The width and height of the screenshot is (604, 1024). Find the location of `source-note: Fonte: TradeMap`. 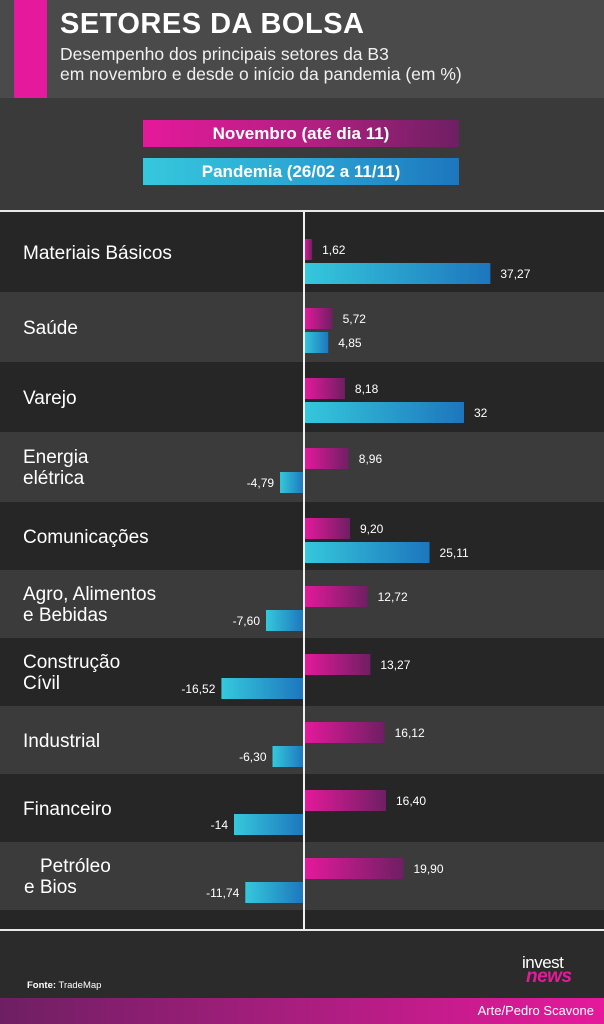

source-note: Fonte: TradeMap is located at coordinates (64, 985).